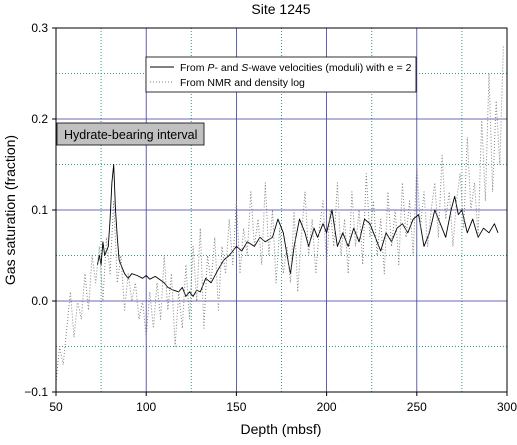  What do you see at coordinates (36, 392) in the screenshot?
I see `y-tick-label: −0.1` at bounding box center [36, 392].